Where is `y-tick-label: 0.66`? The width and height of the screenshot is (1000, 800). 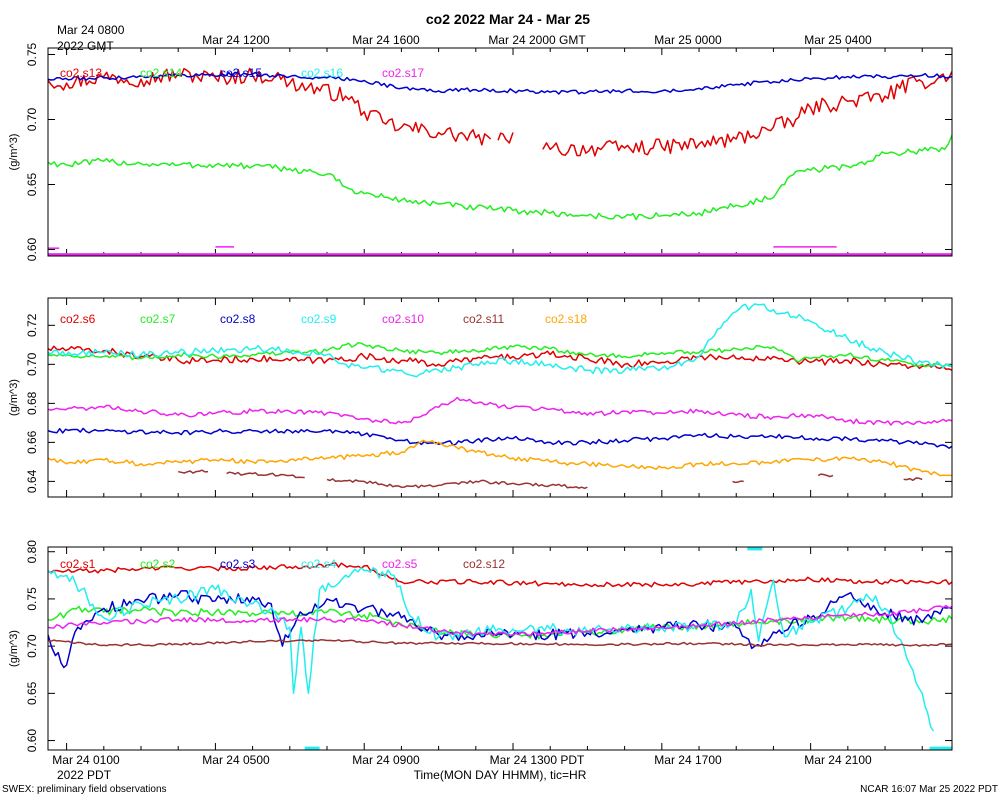 y-tick-label: 0.66 is located at coordinates (32, 442).